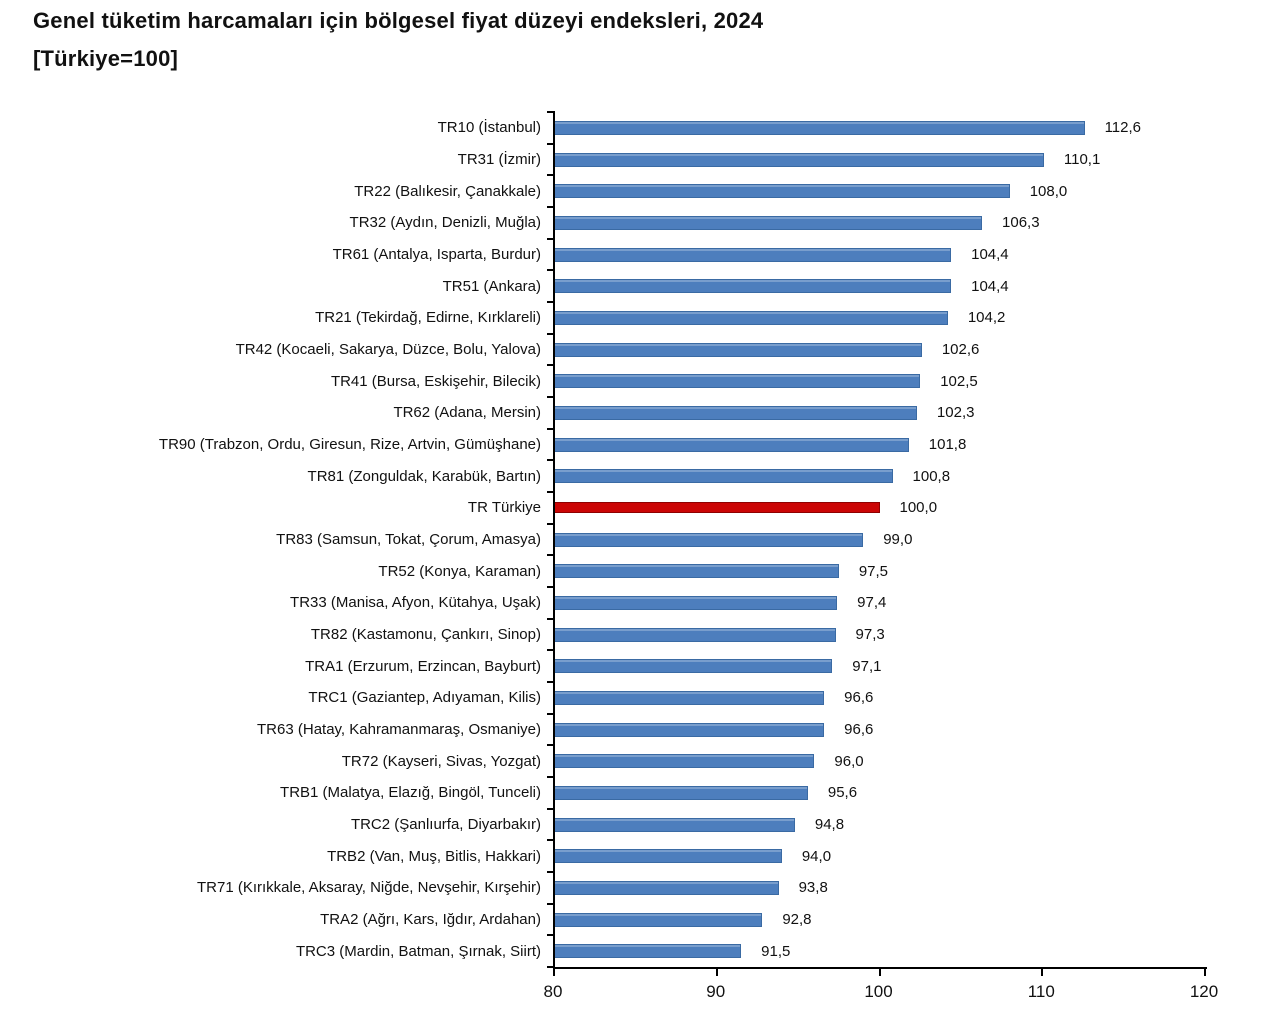  What do you see at coordinates (879, 444) in the screenshot?
I see `bar-track: 101,8` at bounding box center [879, 444].